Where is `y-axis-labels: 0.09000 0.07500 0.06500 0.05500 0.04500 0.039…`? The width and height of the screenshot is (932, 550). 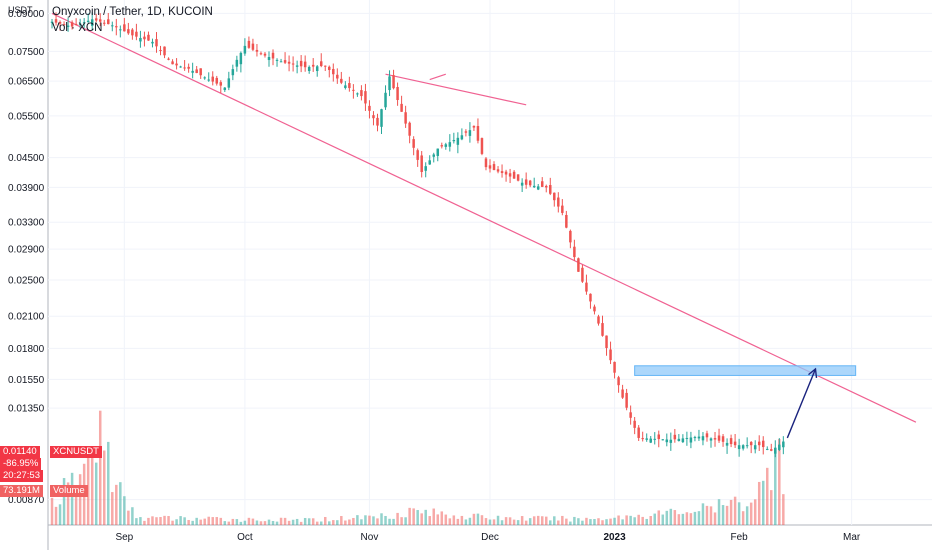 y-axis-labels: 0.09000 0.07500 0.06500 0.05500 0.04500 0.039… is located at coordinates (26, 257).